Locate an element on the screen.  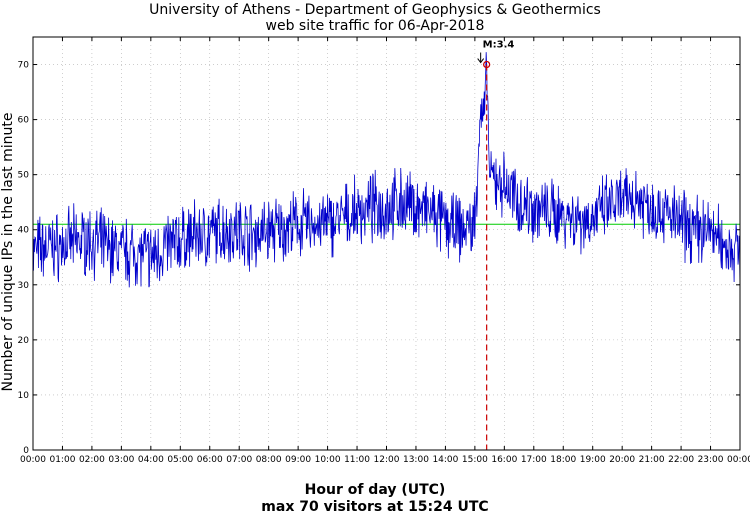
x-tick-label: 11:00 is located at coordinates (357, 460).